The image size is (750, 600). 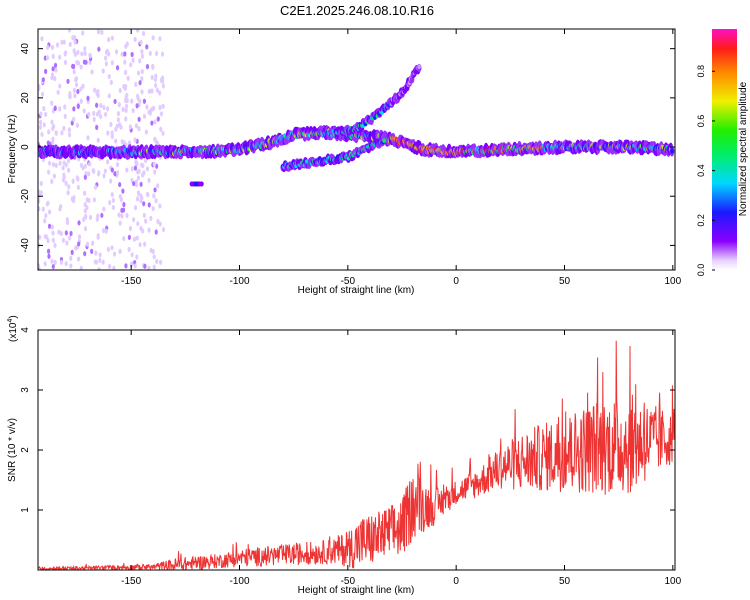 I want to click on spectrogram-x-label: Height of straight line (km), so click(x=356, y=290).